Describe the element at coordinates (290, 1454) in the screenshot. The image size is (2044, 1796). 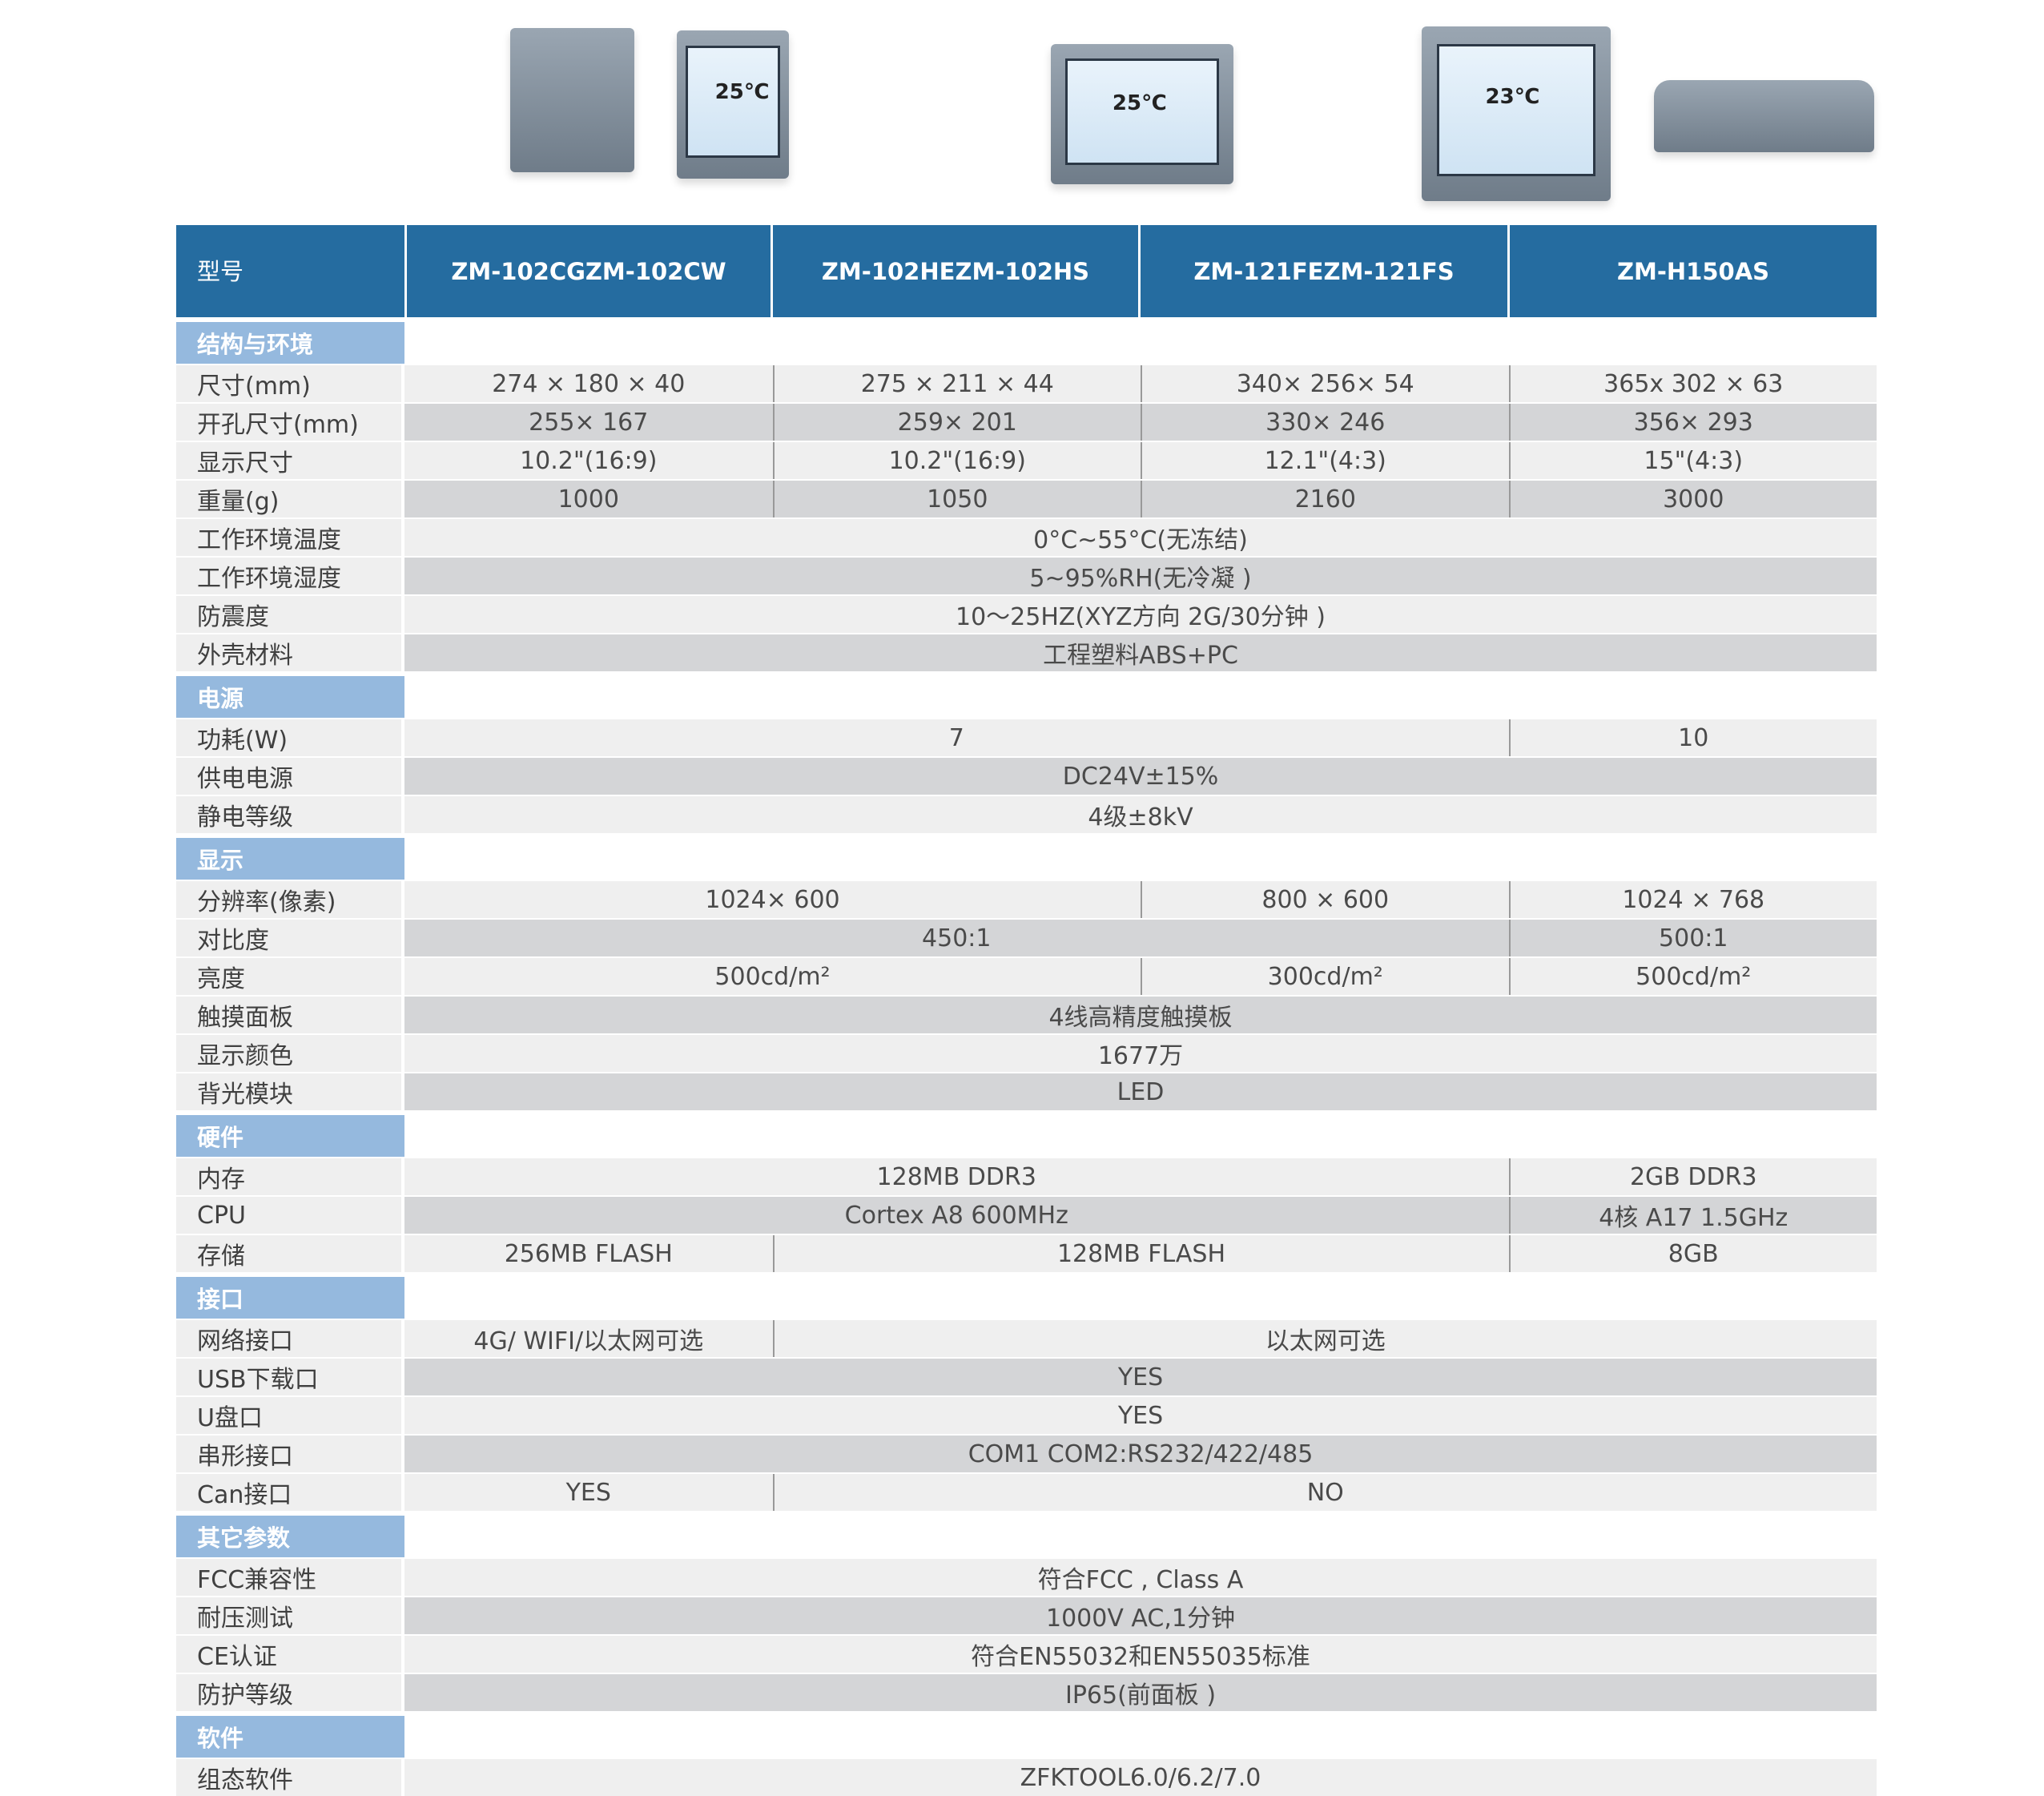
I see `row-label: 串形接口` at that location.